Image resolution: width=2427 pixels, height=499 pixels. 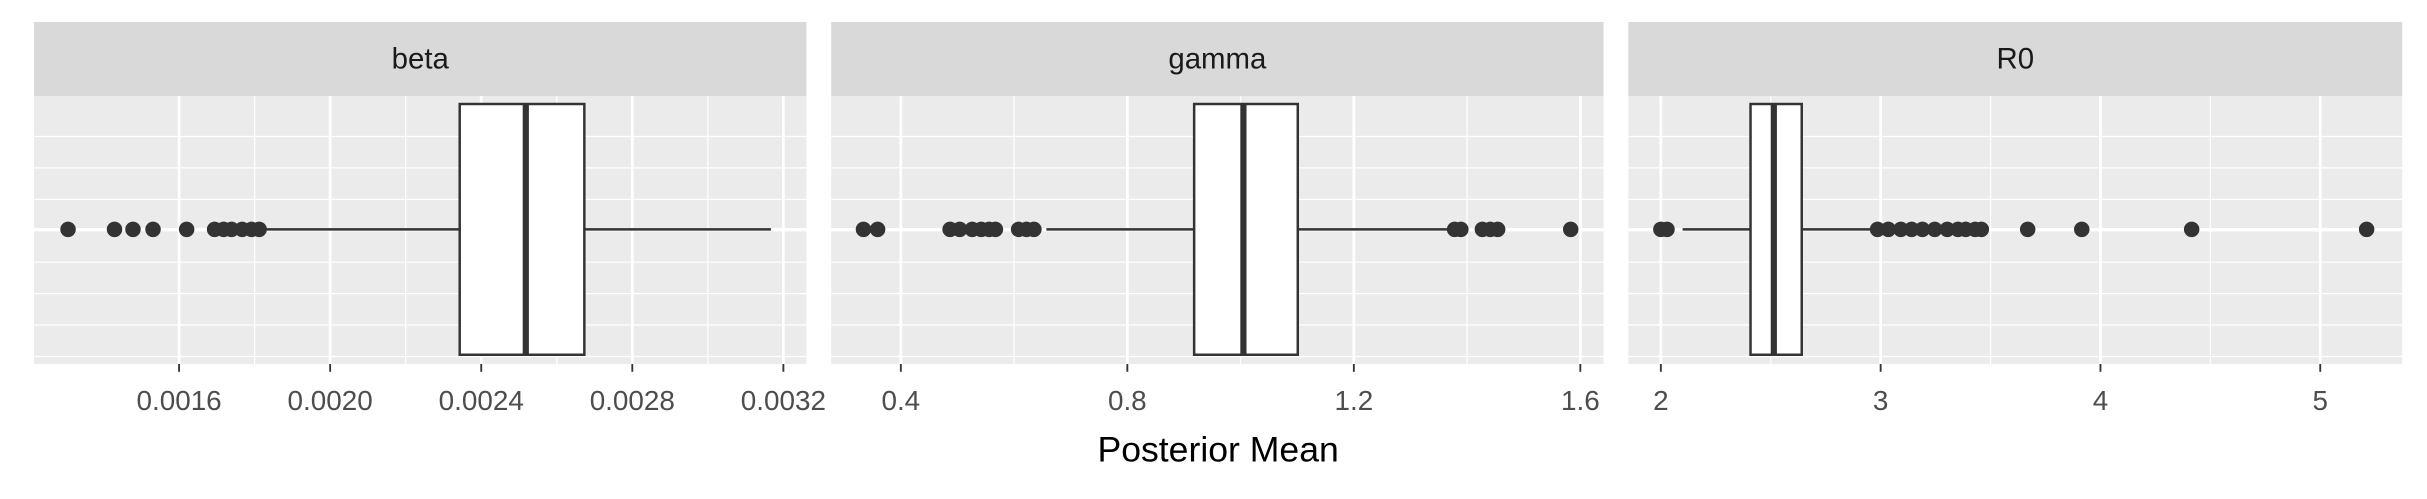 What do you see at coordinates (522, 229) in the screenshot?
I see `box` at bounding box center [522, 229].